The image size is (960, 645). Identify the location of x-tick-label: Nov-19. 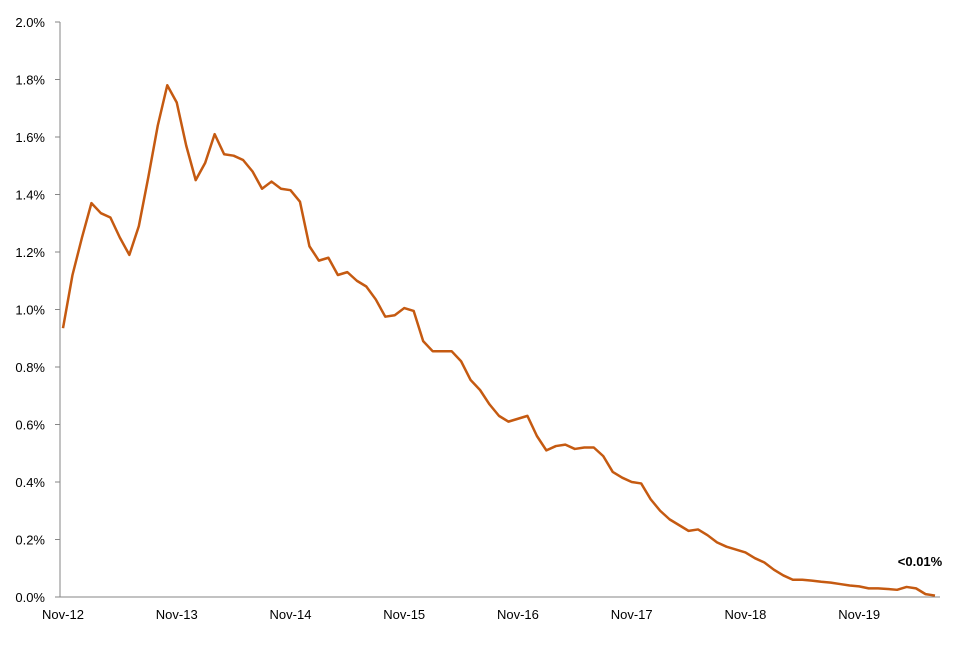
(859, 614).